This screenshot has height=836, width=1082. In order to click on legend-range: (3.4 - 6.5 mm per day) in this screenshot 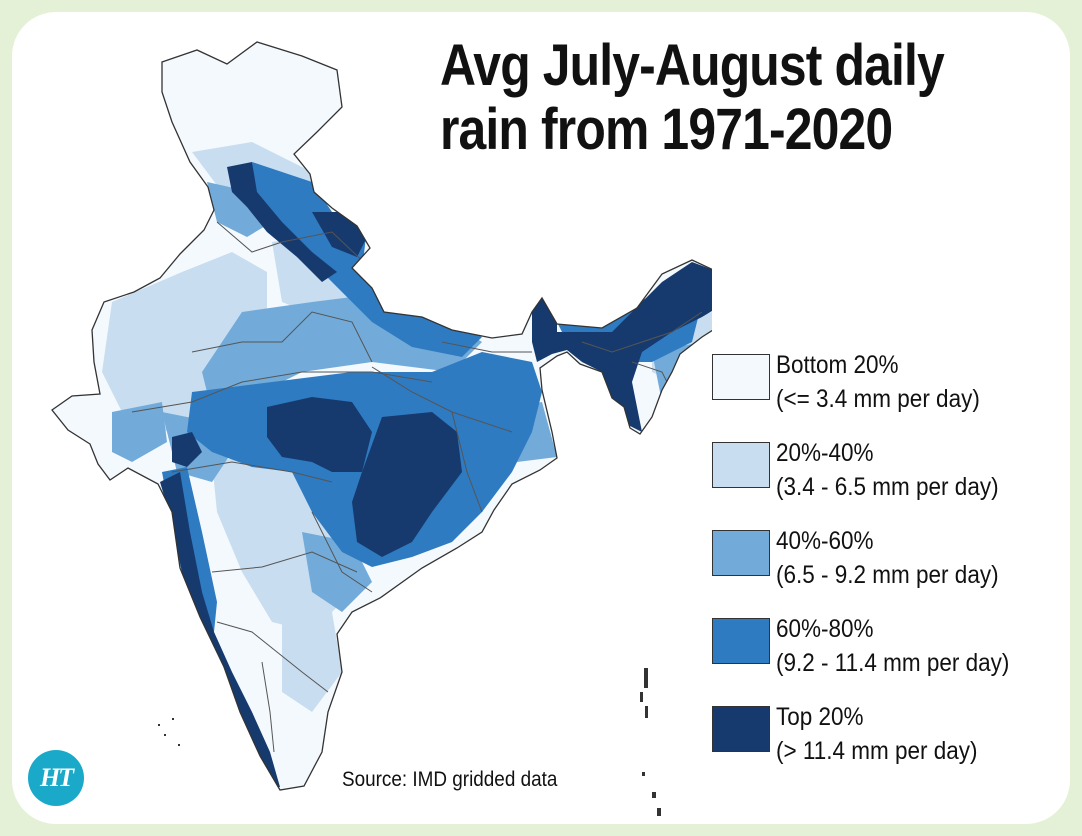, I will do `click(887, 487)`.